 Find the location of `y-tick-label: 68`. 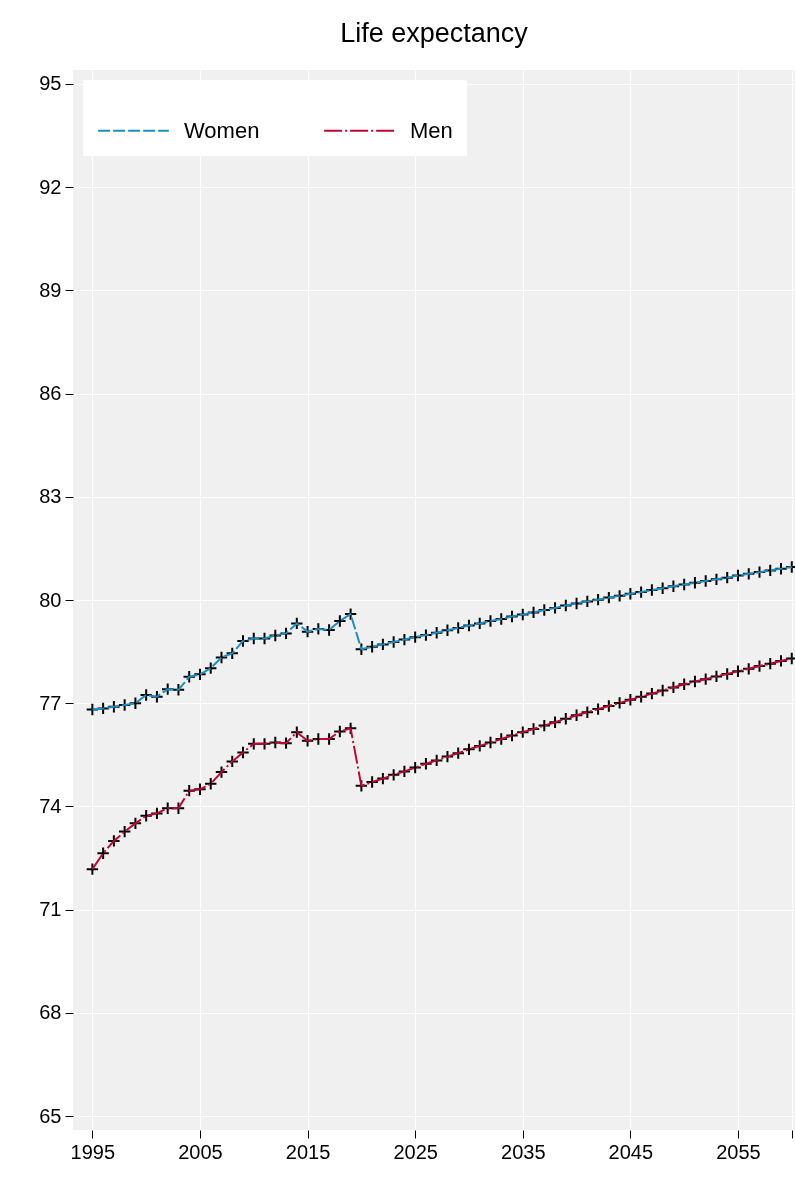

y-tick-label: 68 is located at coordinates (50, 1012).